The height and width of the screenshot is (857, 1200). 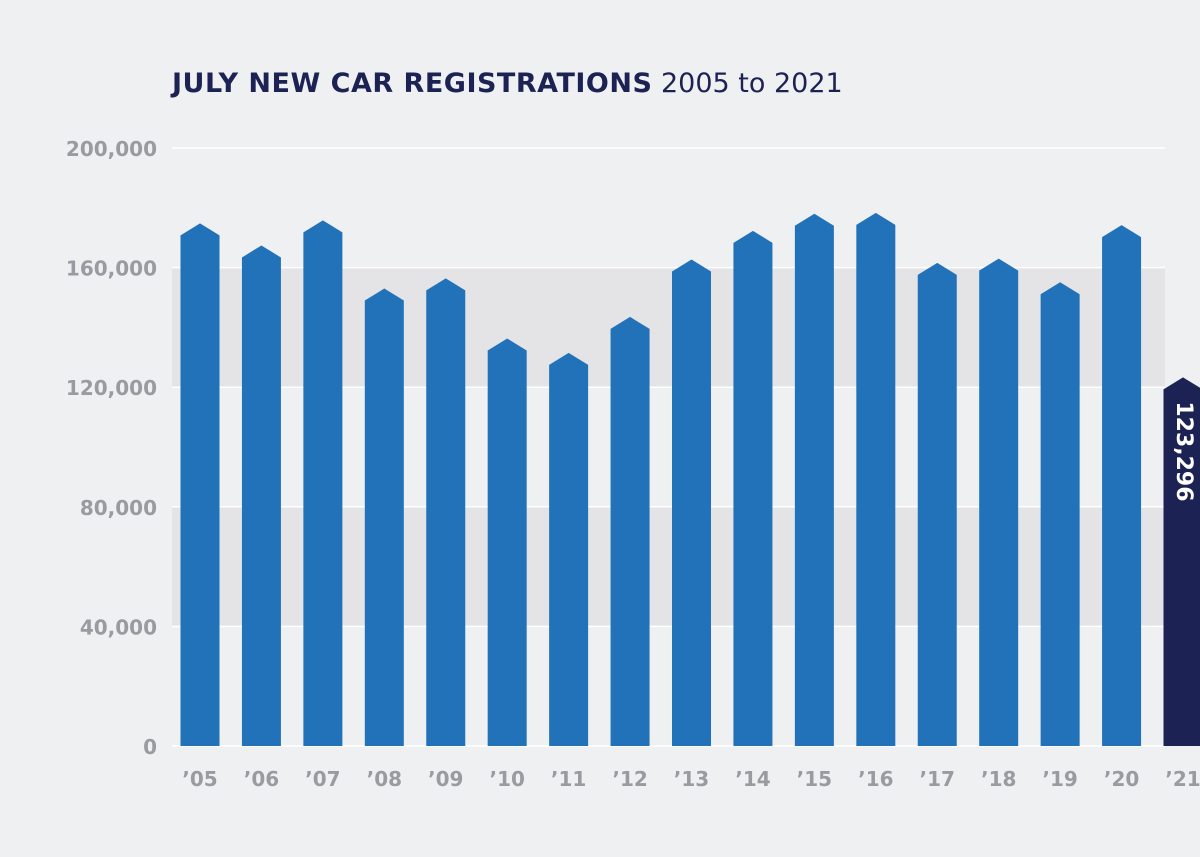 What do you see at coordinates (752, 779) in the screenshot?
I see `x-tick-label: ’14` at bounding box center [752, 779].